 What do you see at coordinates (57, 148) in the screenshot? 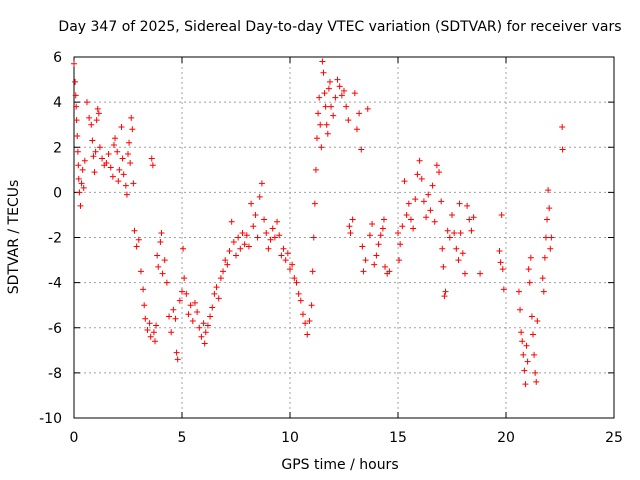
I see `y-tick-label: 2` at bounding box center [57, 148].